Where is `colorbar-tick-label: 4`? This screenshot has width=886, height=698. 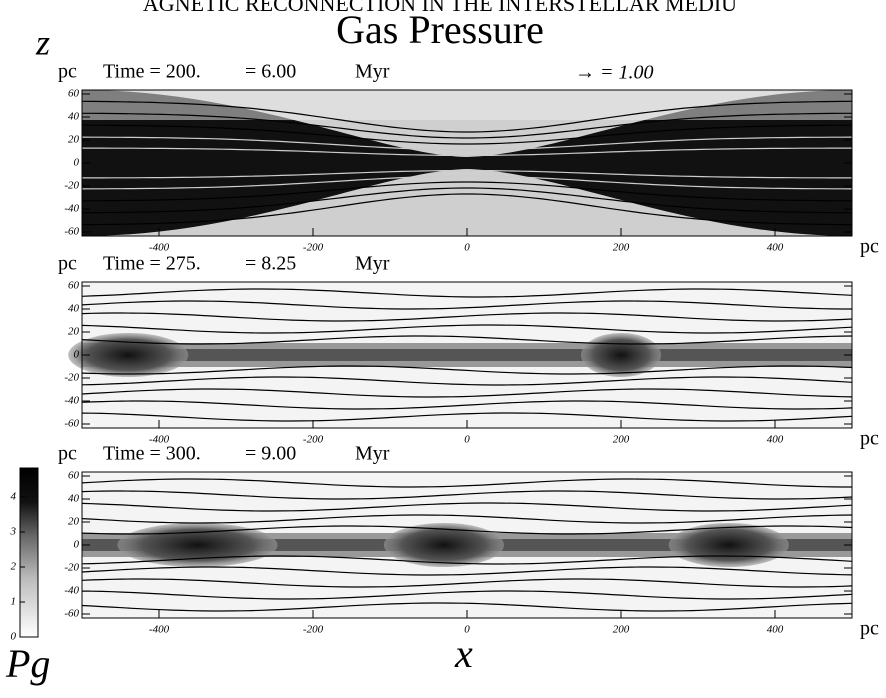 colorbar-tick-label: 4 is located at coordinates (14, 497).